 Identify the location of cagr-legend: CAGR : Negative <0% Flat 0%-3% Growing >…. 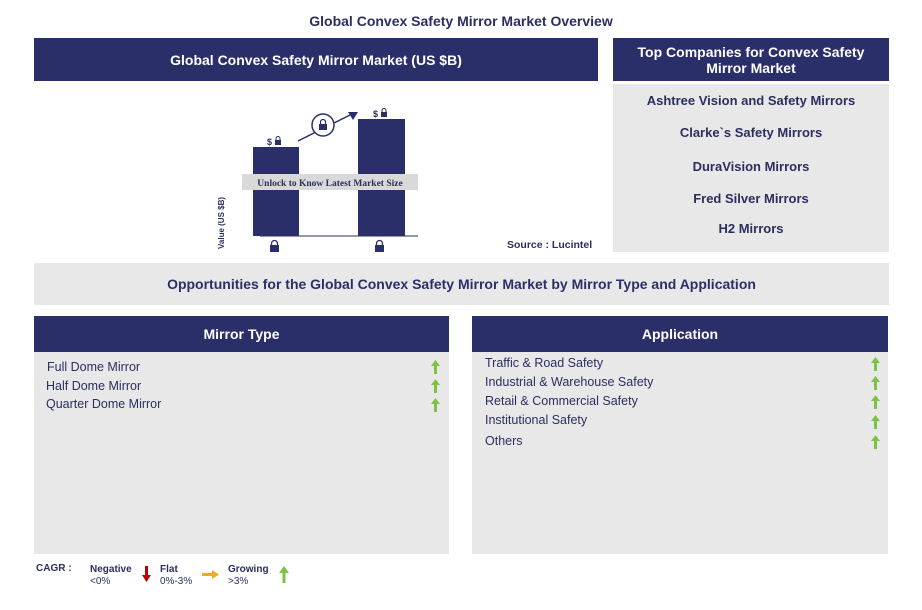
(184, 577).